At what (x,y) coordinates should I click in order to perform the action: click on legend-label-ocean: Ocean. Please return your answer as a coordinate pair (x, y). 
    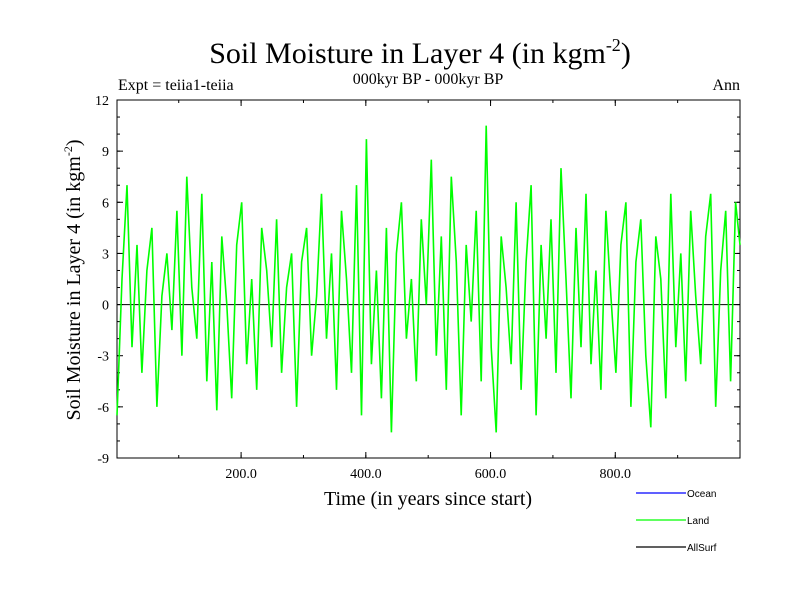
    Looking at the image, I should click on (701, 494).